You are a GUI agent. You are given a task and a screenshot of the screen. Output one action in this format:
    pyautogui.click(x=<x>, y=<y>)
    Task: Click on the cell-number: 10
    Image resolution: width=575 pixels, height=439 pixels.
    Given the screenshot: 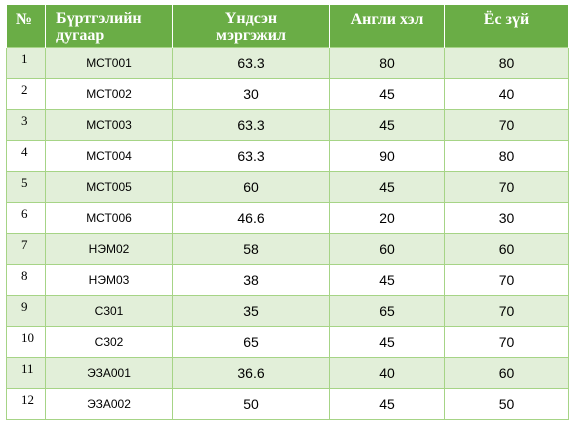 What is the action you would take?
    pyautogui.click(x=26, y=341)
    